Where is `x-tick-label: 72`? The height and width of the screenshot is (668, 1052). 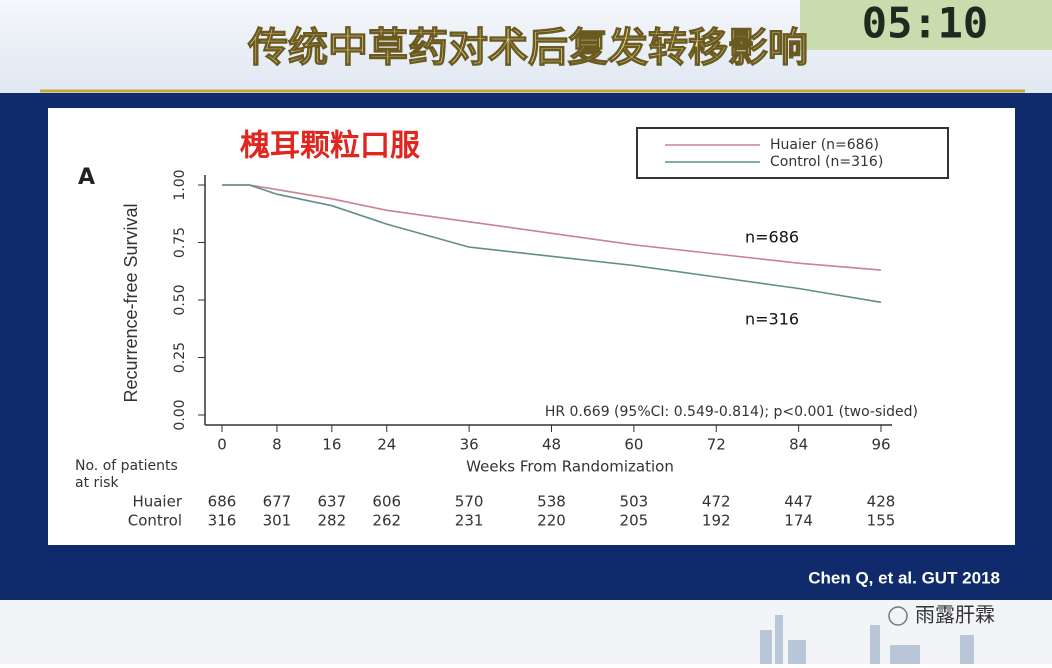
x-tick-label: 72 is located at coordinates (716, 445).